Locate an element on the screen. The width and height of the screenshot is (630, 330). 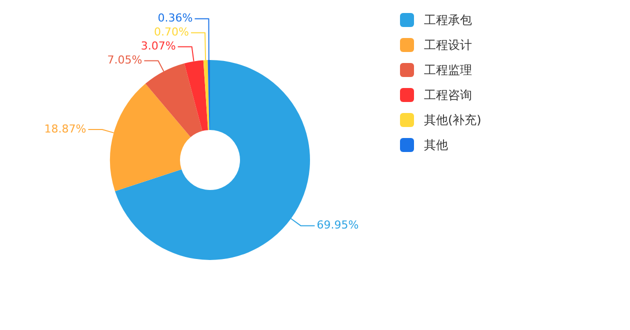
data-label: 18.87% is located at coordinates (65, 129).